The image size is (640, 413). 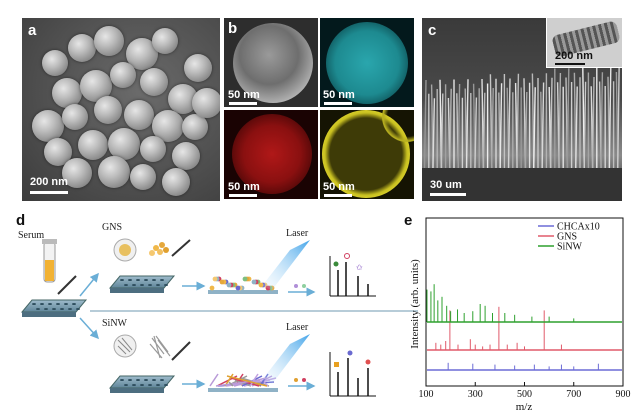 What do you see at coordinates (415, 304) in the screenshot?
I see `y-axis-label: Intensity (arb. units)` at bounding box center [415, 304].